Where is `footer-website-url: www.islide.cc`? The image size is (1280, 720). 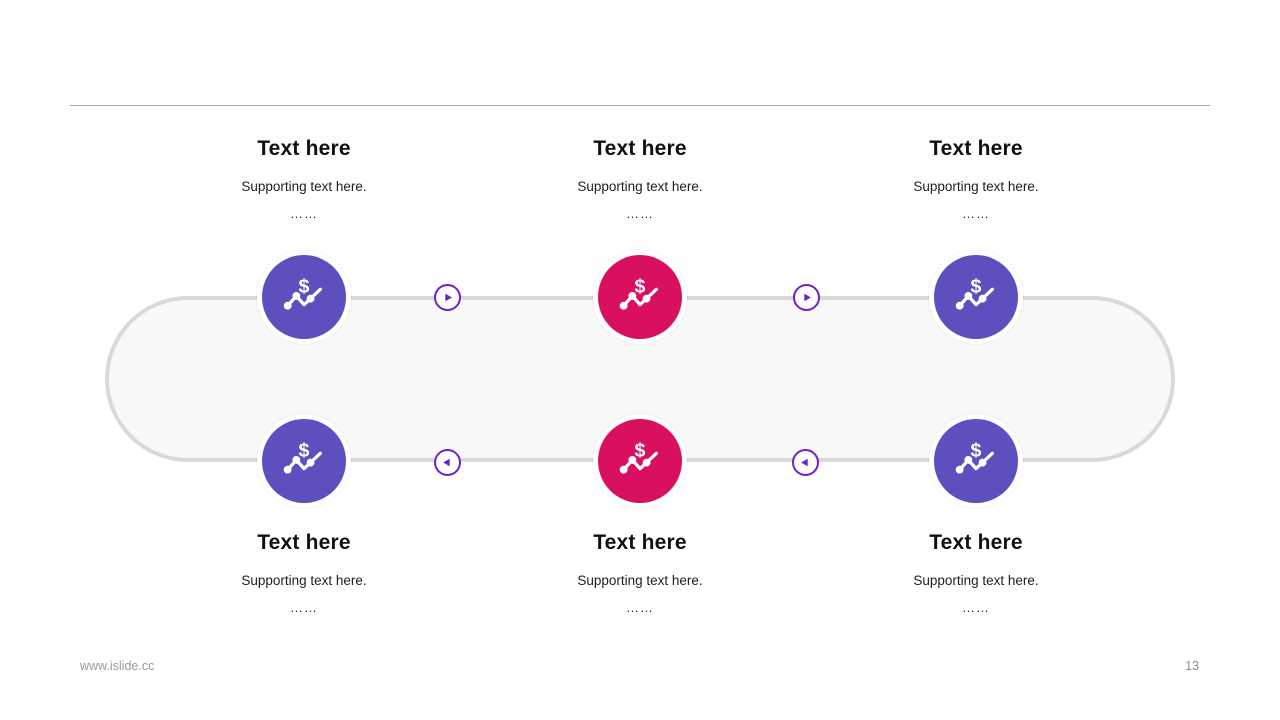
footer-website-url: www.islide.cc is located at coordinates (117, 666).